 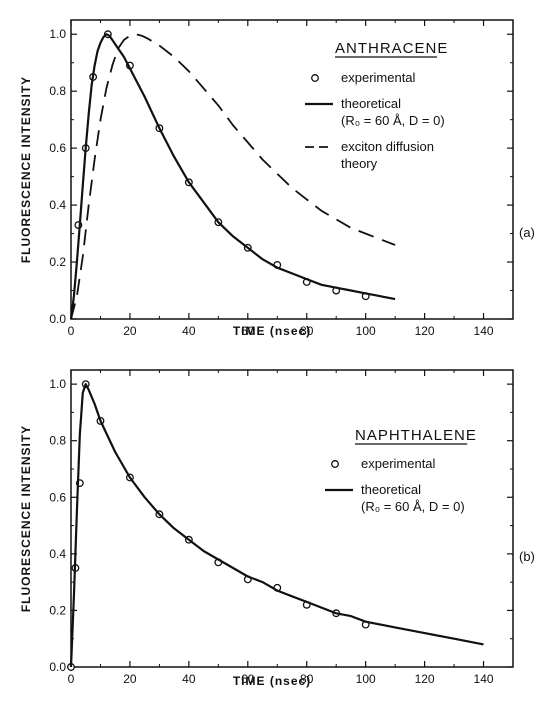 What do you see at coordinates (527, 556) in the screenshot?
I see `panel-label: (b)` at bounding box center [527, 556].